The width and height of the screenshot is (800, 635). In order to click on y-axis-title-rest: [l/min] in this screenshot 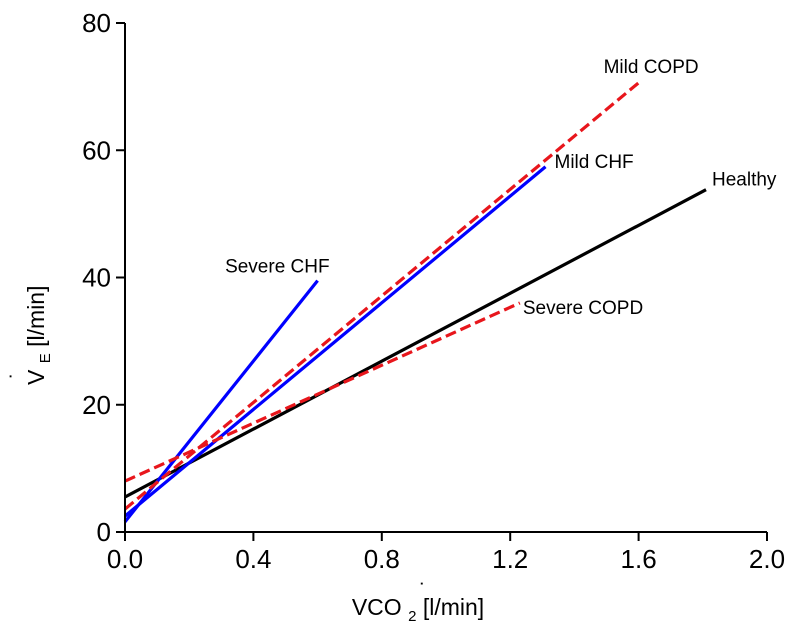, I will do `click(36, 316)`.